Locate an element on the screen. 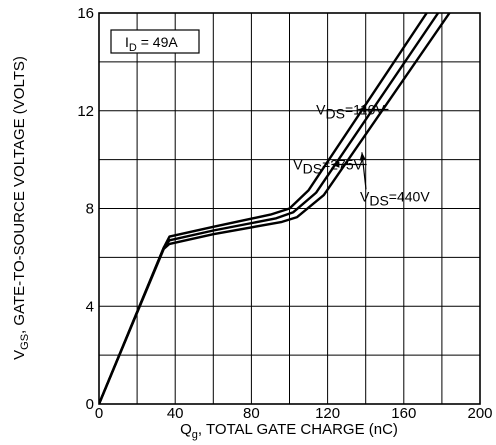  legend-label: ID = 49A is located at coordinates (151, 44).